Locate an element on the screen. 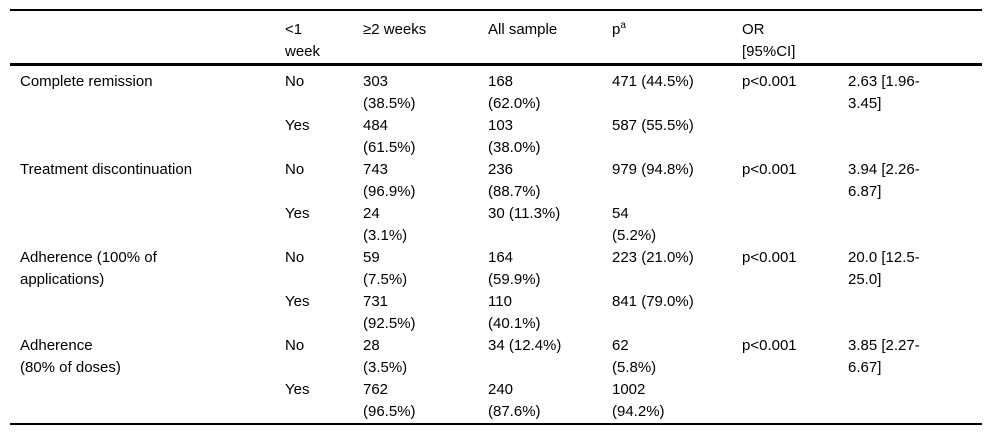 The height and width of the screenshot is (435, 992). outcome-label: Treatment discontinuation is located at coordinates (106, 169).